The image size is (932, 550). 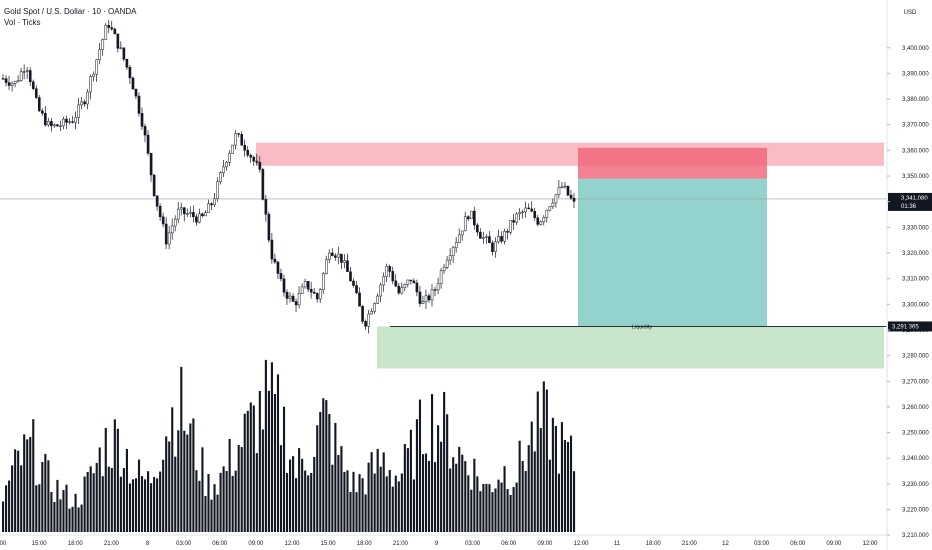 What do you see at coordinates (401, 544) in the screenshot?
I see `time-tick-label: 21:00` at bounding box center [401, 544].